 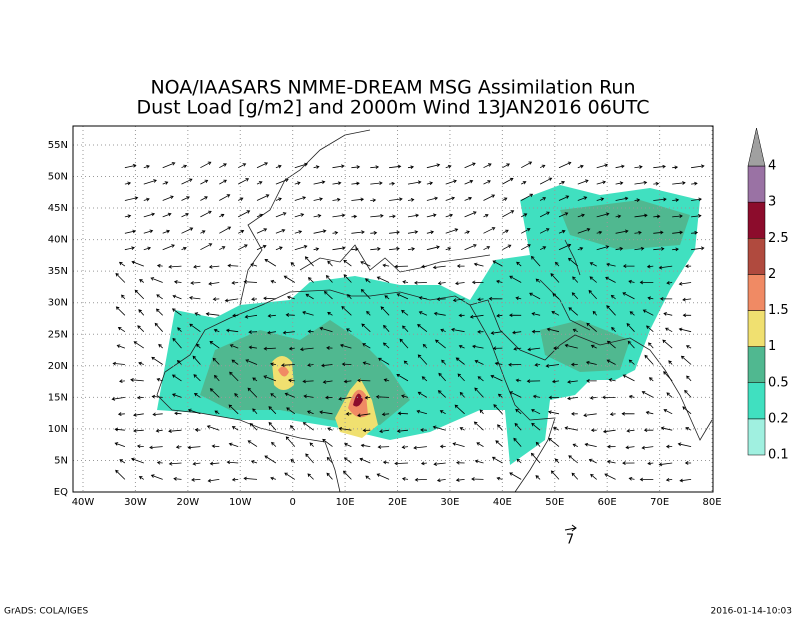 What do you see at coordinates (135, 502) in the screenshot?
I see `x-tick-label: 30W` at bounding box center [135, 502].